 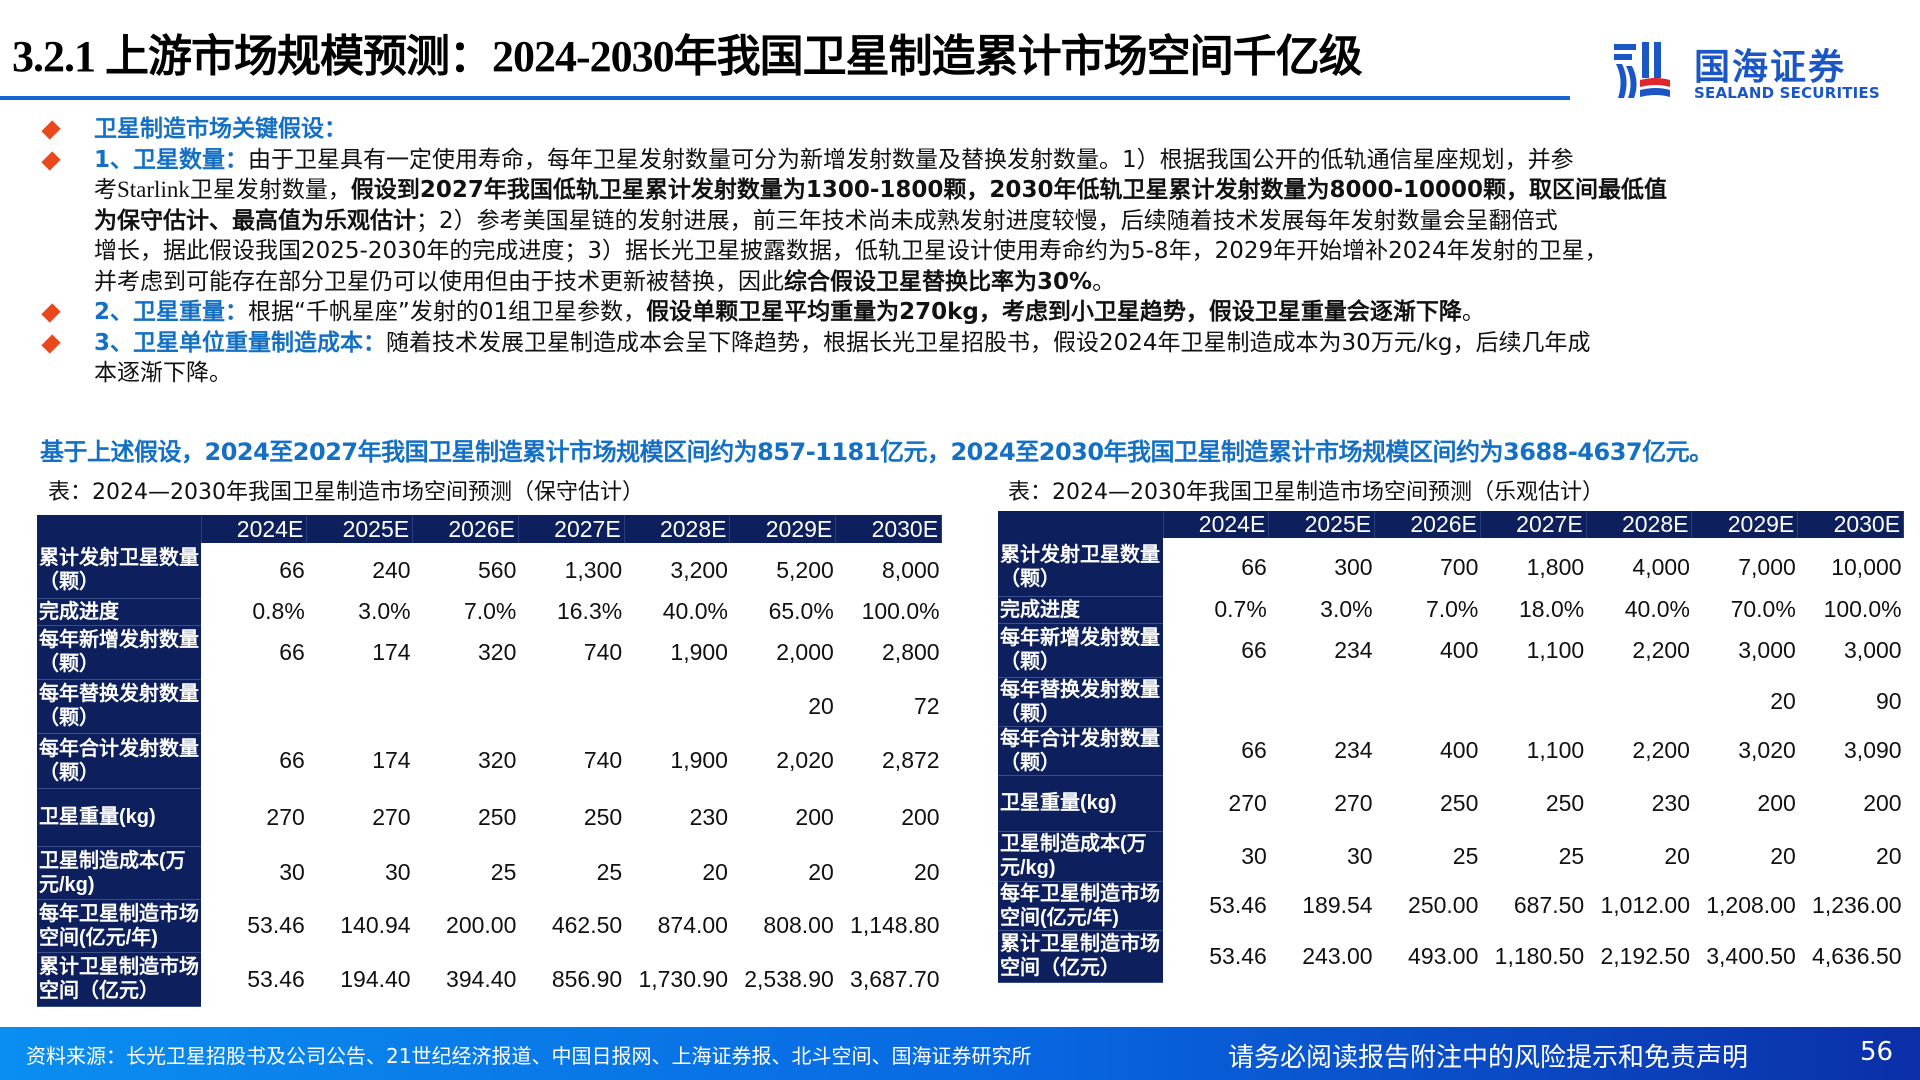 I want to click on table-row: 卫星制造成本(万元/kg) 30 30 25 25 20 20 20, so click(x=489, y=873).